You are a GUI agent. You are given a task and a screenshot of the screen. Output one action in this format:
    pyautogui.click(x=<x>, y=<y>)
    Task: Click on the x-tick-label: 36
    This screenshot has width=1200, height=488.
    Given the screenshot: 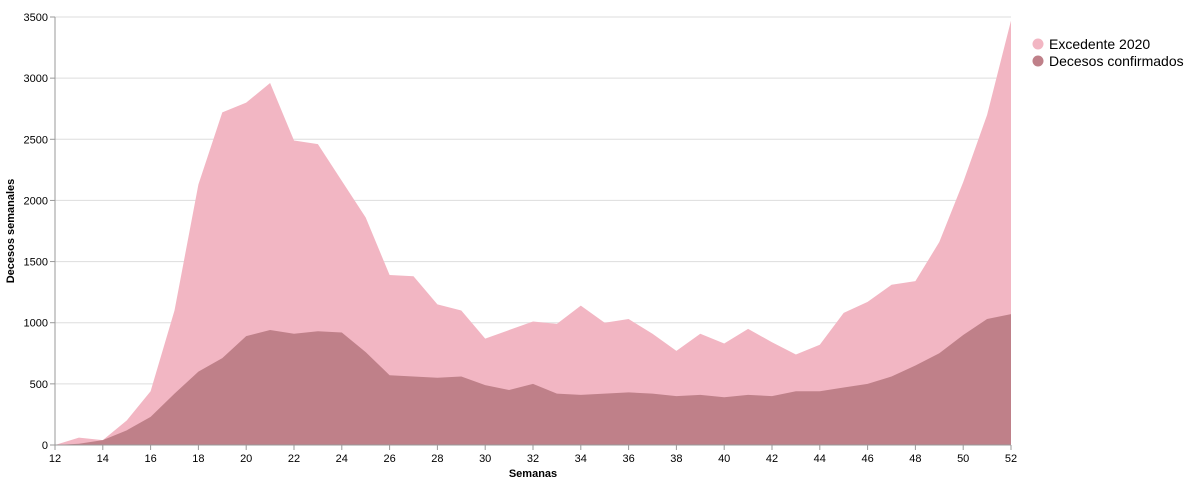 What is the action you would take?
    pyautogui.click(x=628, y=459)
    